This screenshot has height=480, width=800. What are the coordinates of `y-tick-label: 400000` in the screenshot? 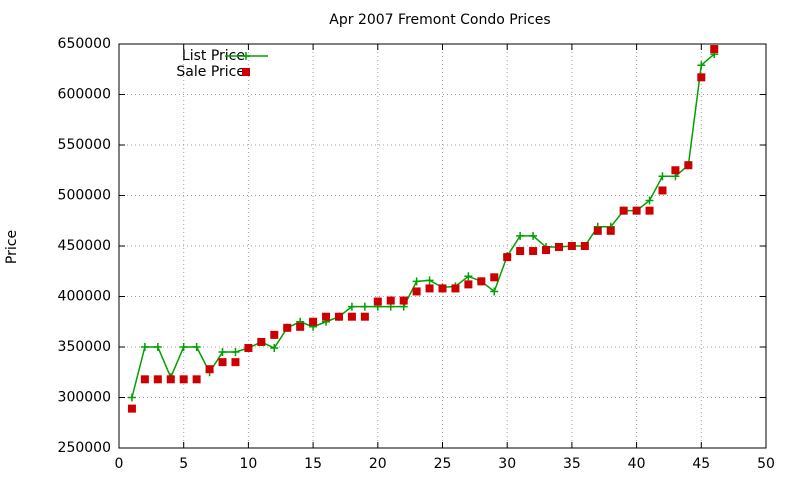 It's located at (84, 297).